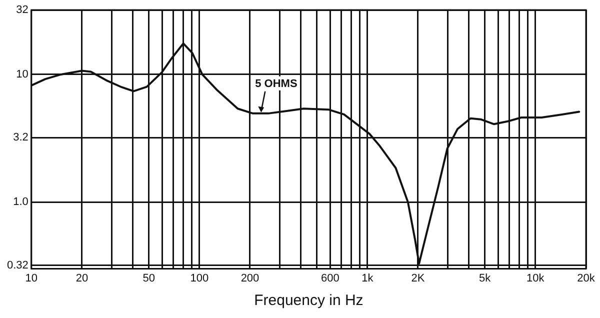 The image size is (600, 318). I want to click on x-axis-title: Frequency in Hz, so click(309, 301).